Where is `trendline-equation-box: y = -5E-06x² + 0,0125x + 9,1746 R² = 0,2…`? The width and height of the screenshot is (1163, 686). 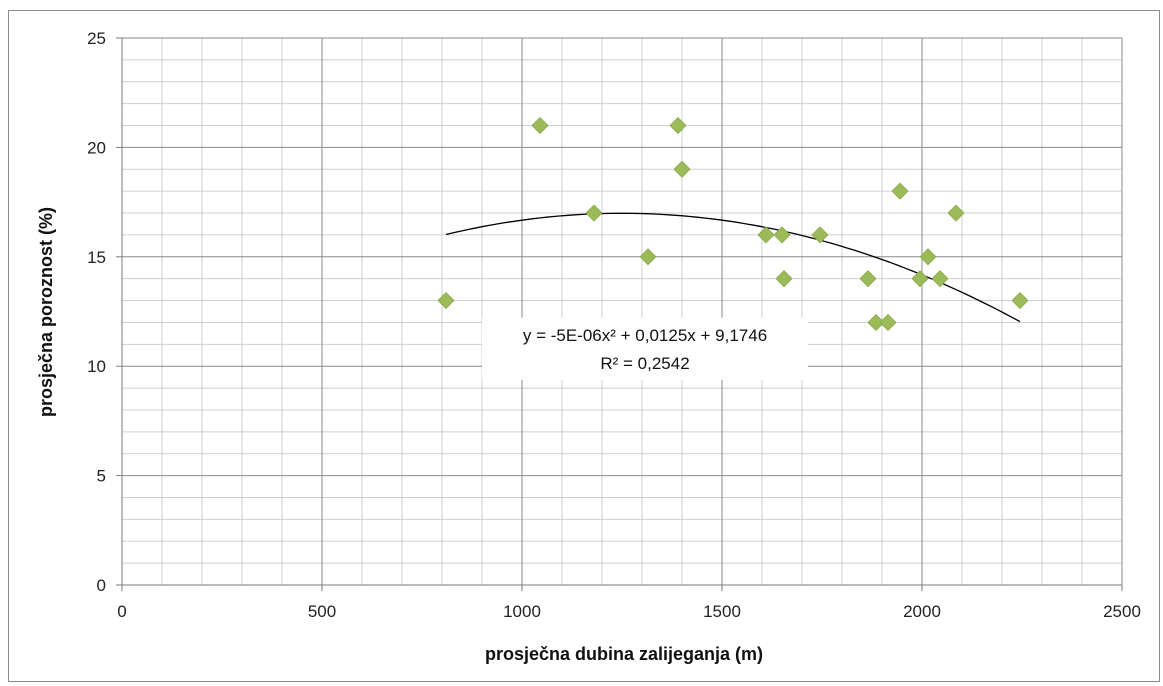 trendline-equation-box: y = -5E-06x² + 0,0125x + 9,1746 R² = 0,2… is located at coordinates (645, 349).